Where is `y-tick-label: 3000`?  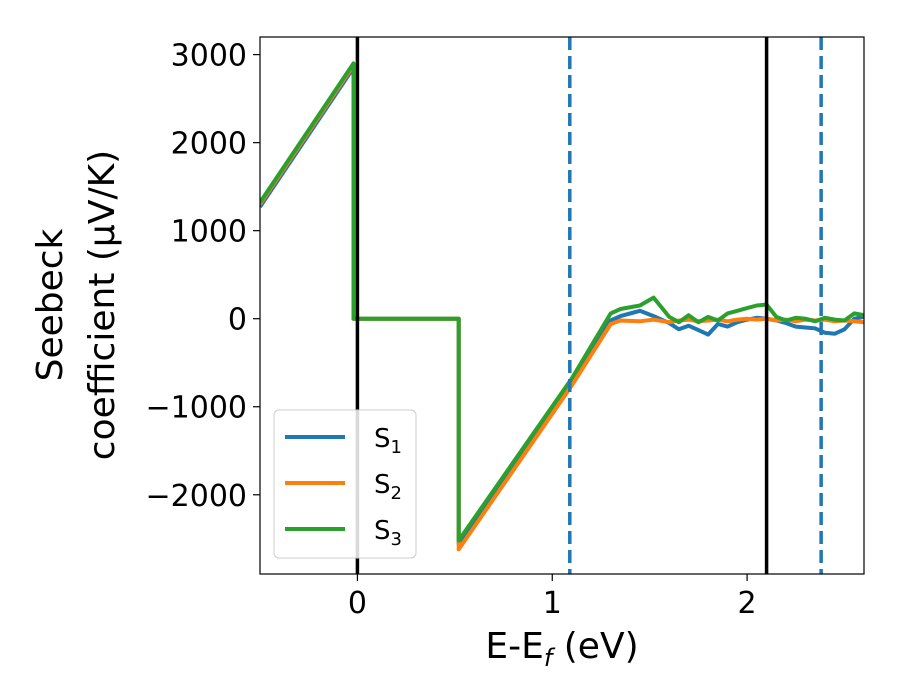
y-tick-label: 3000 is located at coordinates (209, 56).